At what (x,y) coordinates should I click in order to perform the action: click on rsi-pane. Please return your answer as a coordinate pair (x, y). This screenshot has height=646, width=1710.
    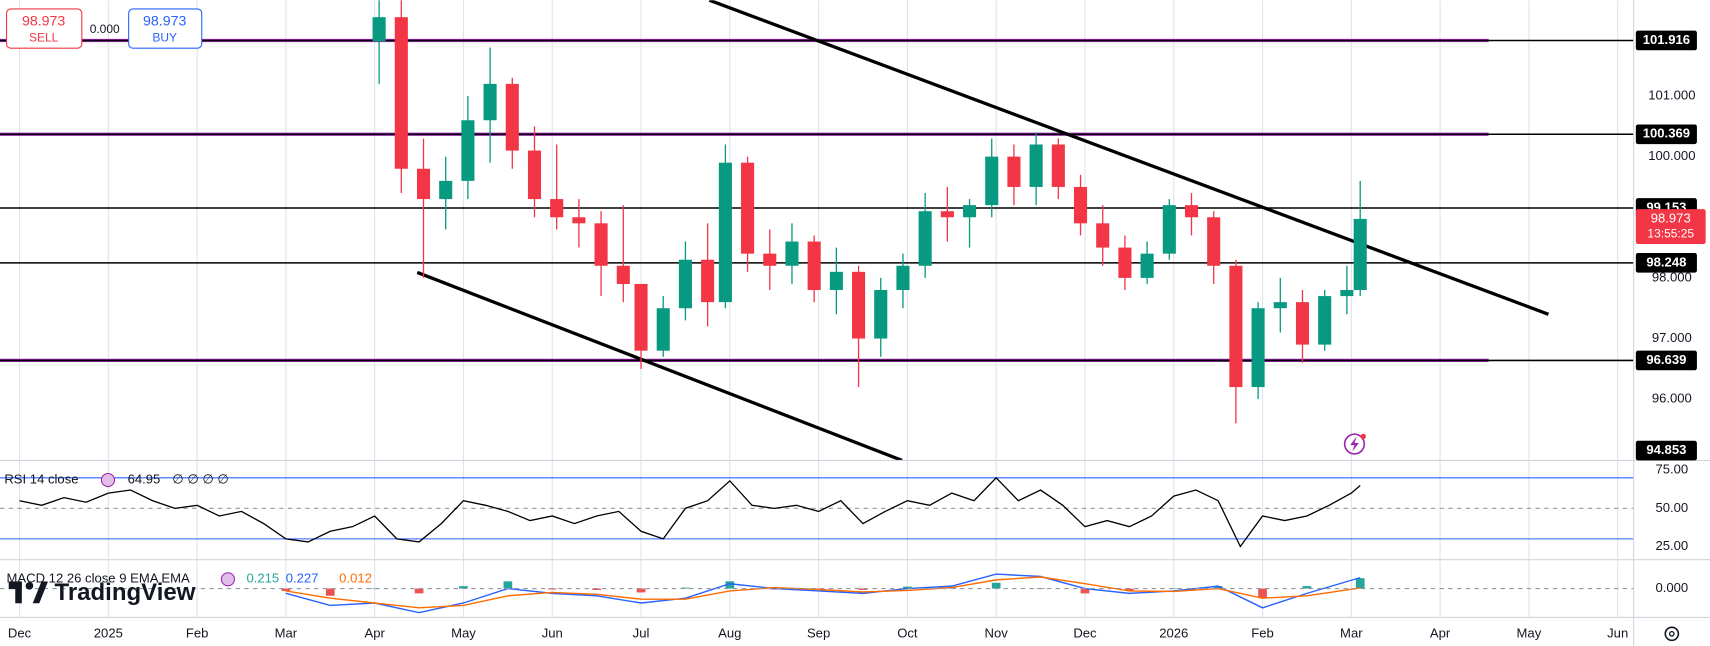
    Looking at the image, I should click on (817, 512).